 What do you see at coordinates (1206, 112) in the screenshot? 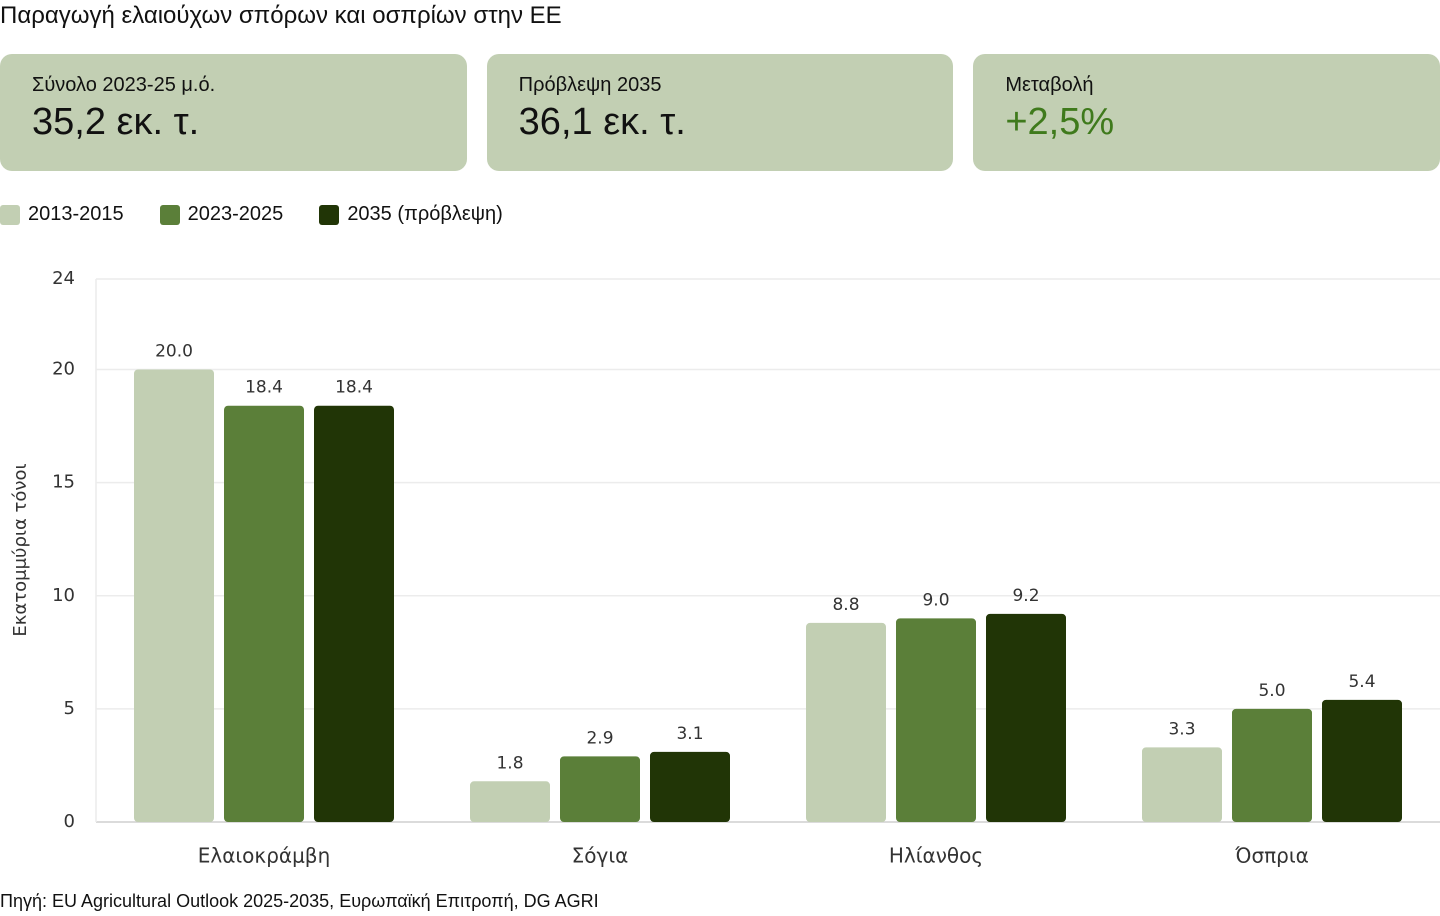
I see `kpi-card: Μεταβολή +2,5%` at bounding box center [1206, 112].